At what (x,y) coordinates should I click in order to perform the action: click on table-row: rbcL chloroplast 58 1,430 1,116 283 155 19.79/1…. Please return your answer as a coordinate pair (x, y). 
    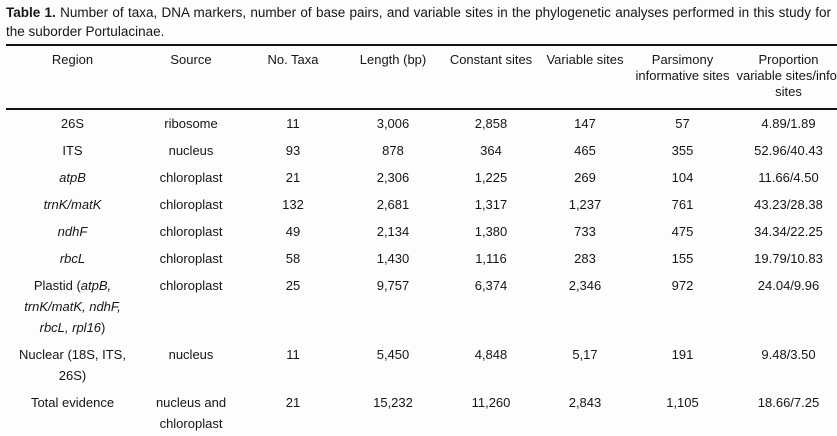
    Looking at the image, I should click on (421, 258).